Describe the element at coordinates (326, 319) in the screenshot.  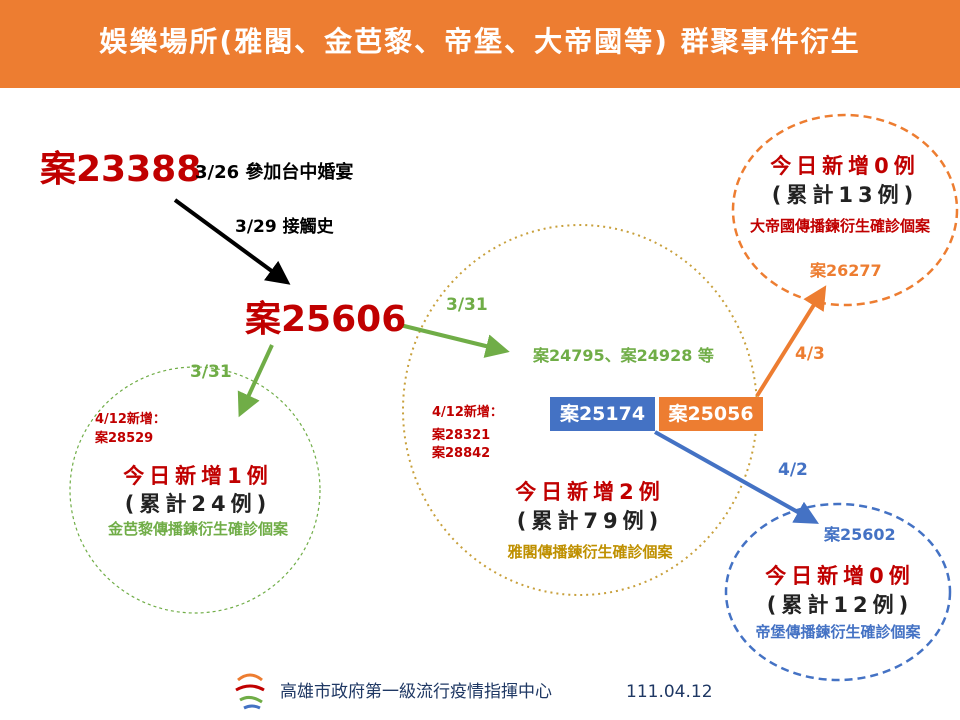
I see `case-label: 案25606` at that location.